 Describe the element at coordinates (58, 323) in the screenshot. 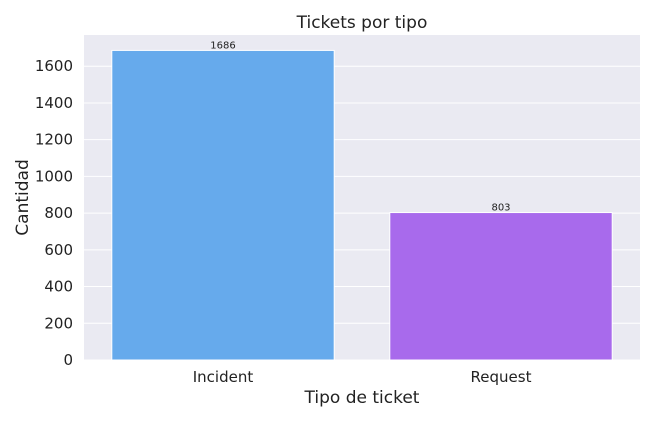

I see `y-tick-label: 200` at that location.